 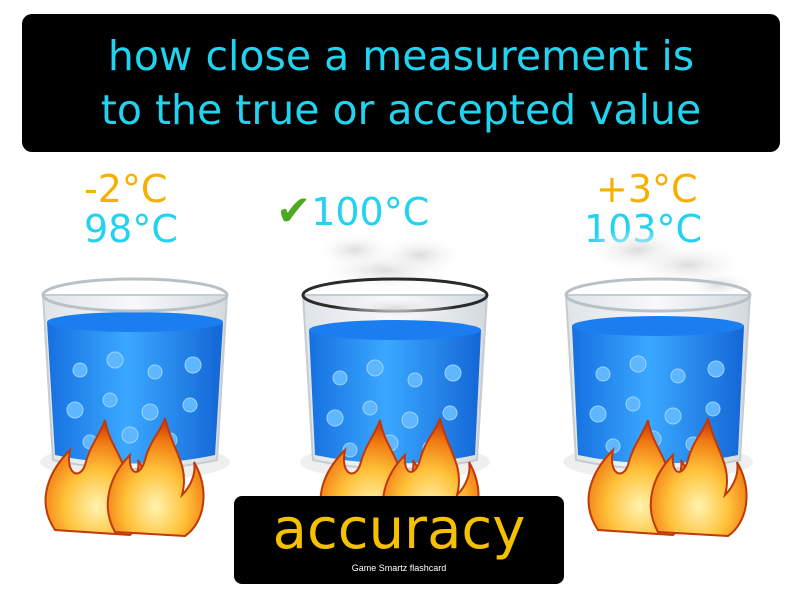 I want to click on left-beaker, so click(x=135, y=407).